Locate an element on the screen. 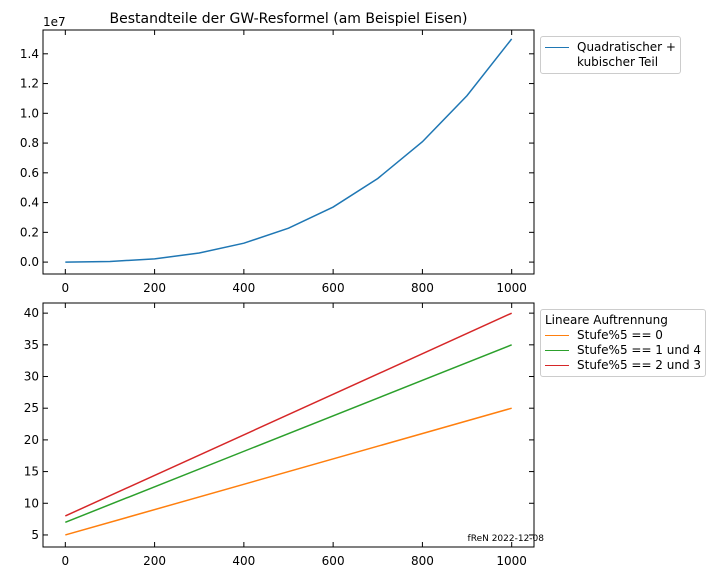 This screenshot has width=720, height=576. legend-label: Stufe%5 == 0 is located at coordinates (620, 335).